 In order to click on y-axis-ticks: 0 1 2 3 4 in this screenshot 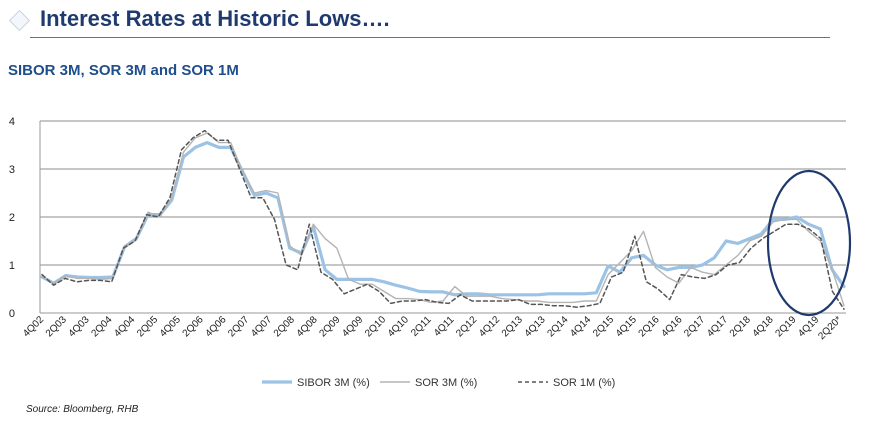, I will do `click(12, 218)`.